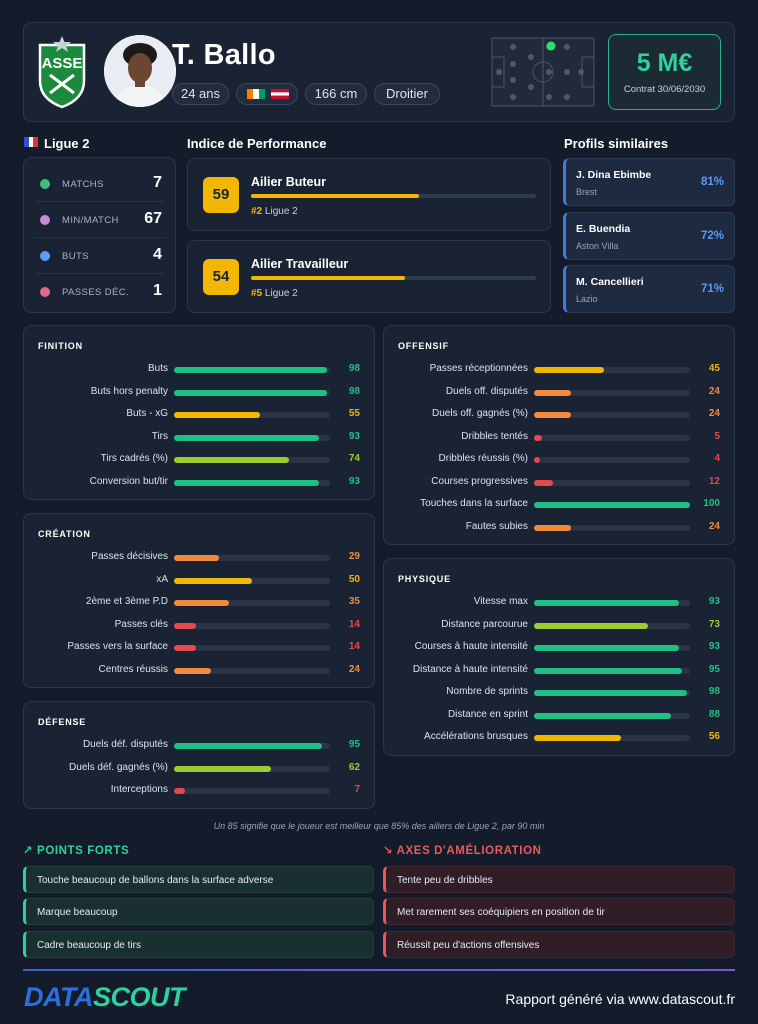  I want to click on improvements-heading: ↘ AXES D'AMÉLIORATION, so click(462, 850).